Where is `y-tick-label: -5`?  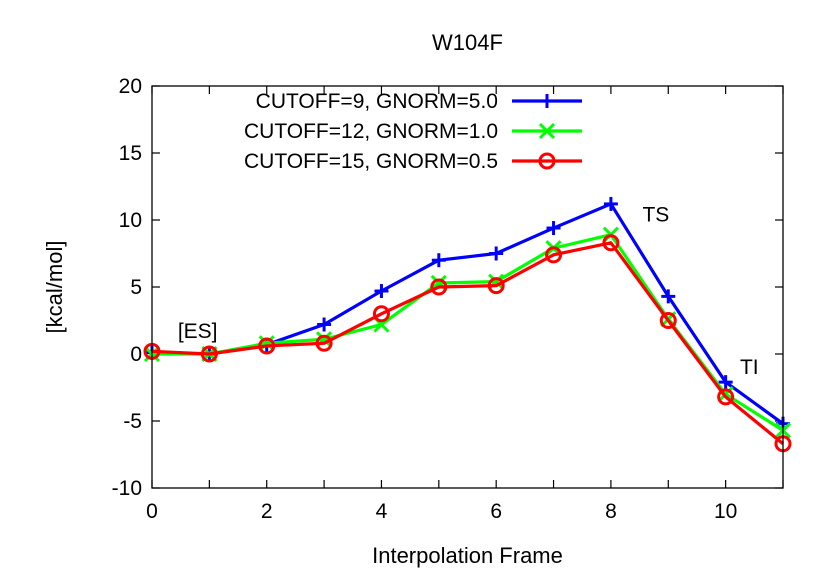
y-tick-label: -5 is located at coordinates (132, 421).